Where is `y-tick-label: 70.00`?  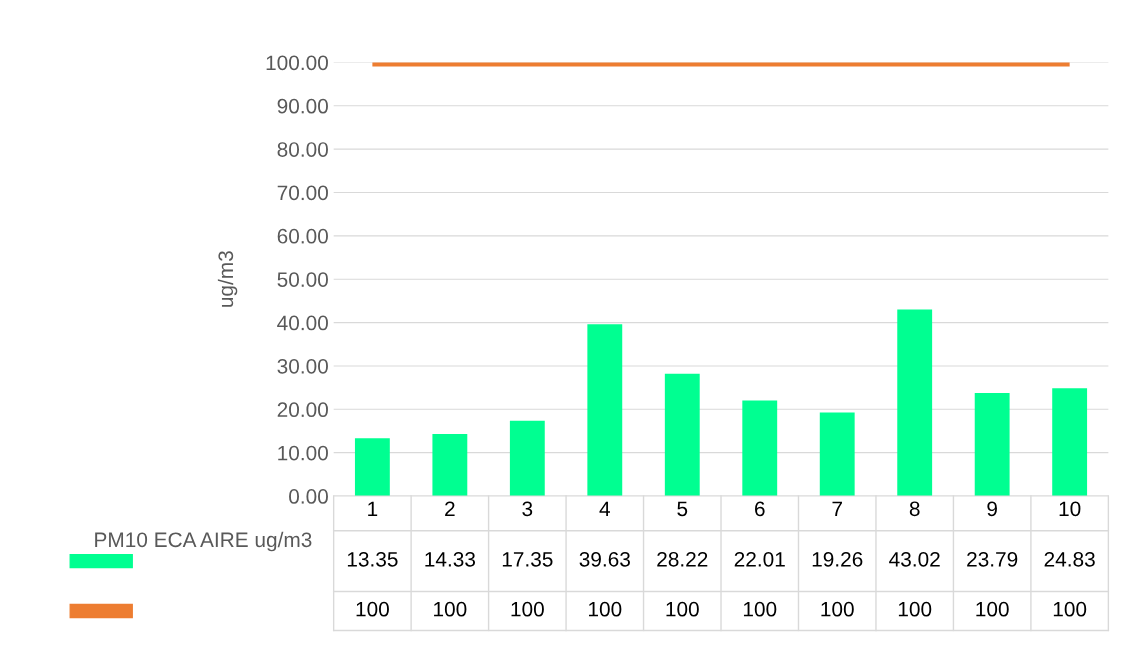 y-tick-label: 70.00 is located at coordinates (302, 193).